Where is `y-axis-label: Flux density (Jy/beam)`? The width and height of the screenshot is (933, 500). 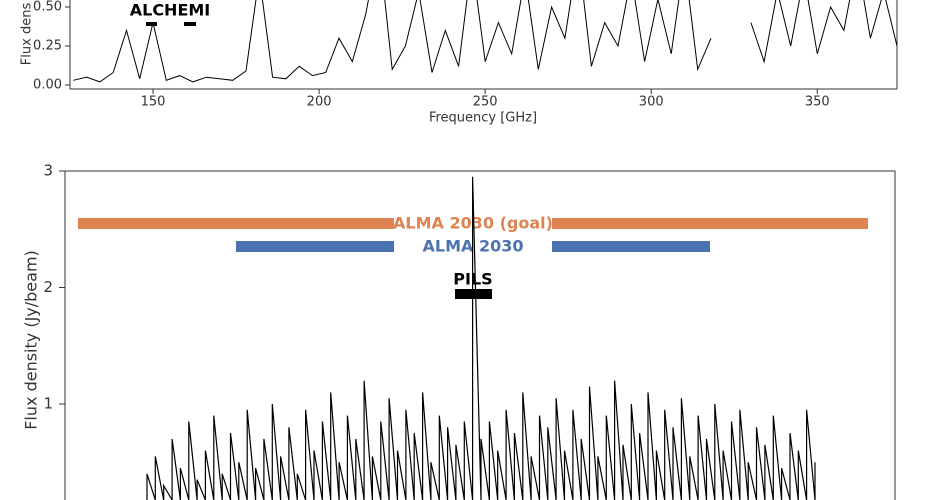 y-axis-label: Flux density (Jy/beam) is located at coordinates (31, 340).